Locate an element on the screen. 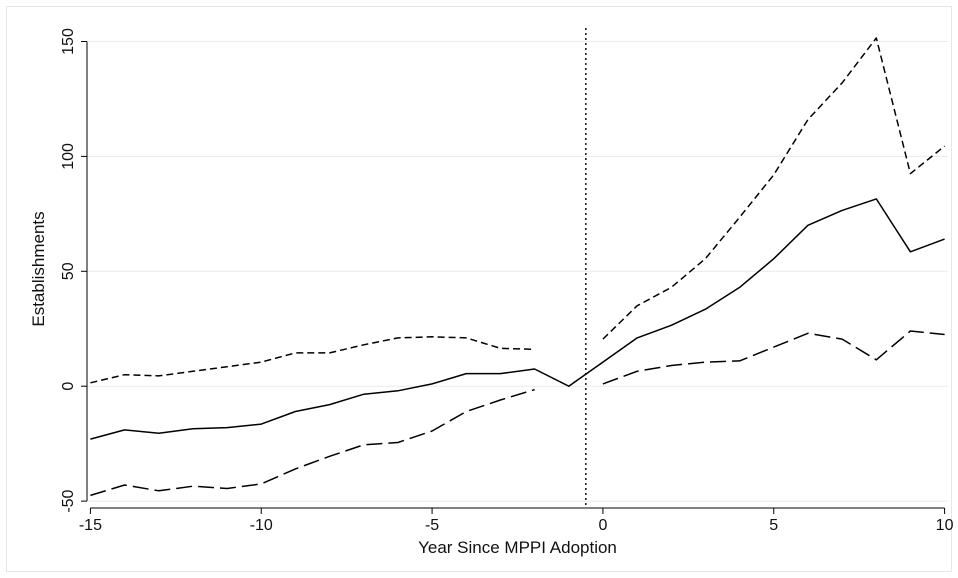 Image resolution: width=958 pixels, height=578 pixels. x-tick-label: 5 is located at coordinates (773, 525).